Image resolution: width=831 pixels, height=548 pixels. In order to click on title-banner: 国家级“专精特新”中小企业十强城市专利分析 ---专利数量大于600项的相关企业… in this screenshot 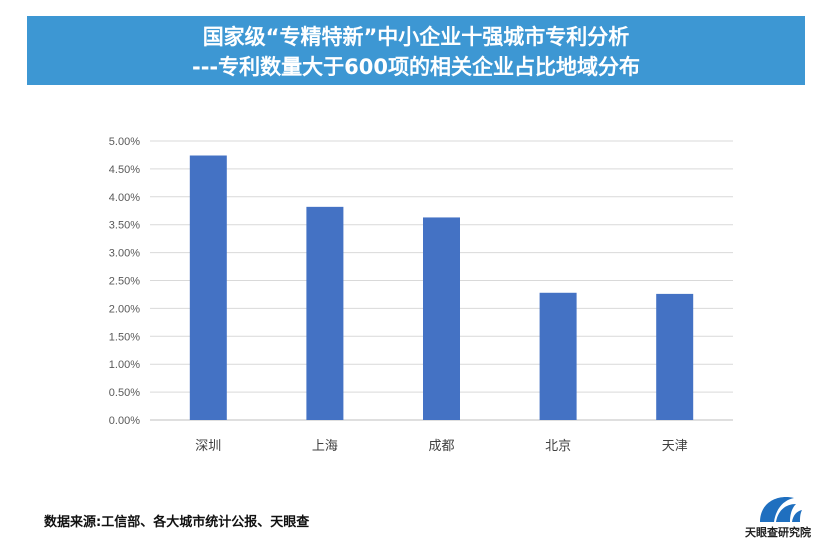, I will do `click(416, 50)`.